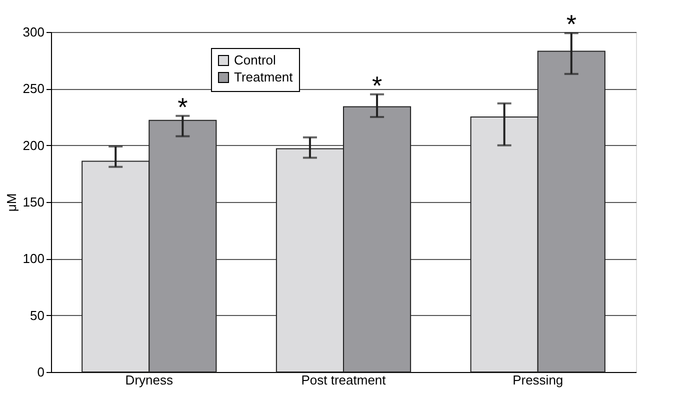  Describe the element at coordinates (33, 258) in the screenshot. I see `y-tick-label: 100` at that location.